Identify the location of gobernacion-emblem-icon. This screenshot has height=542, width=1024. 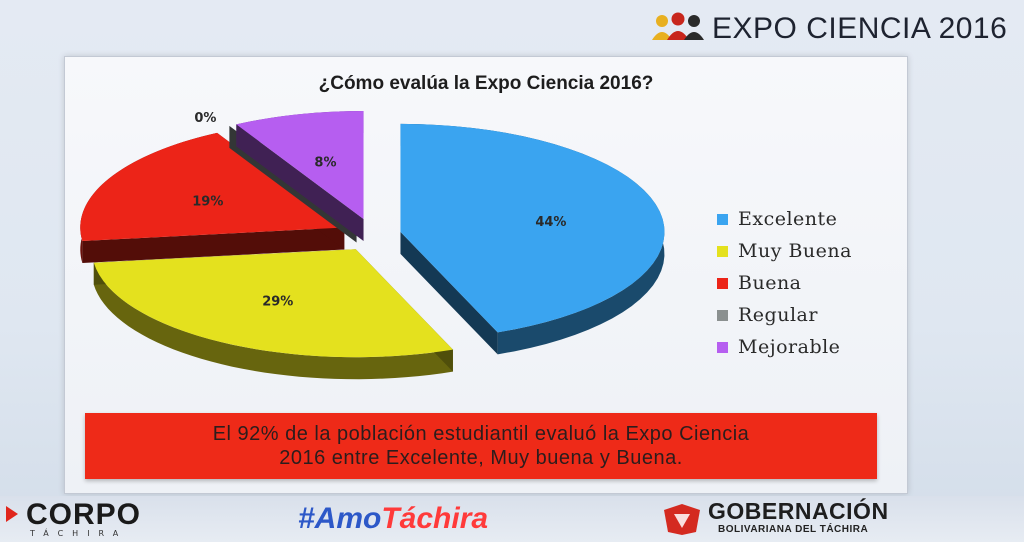
(682, 519).